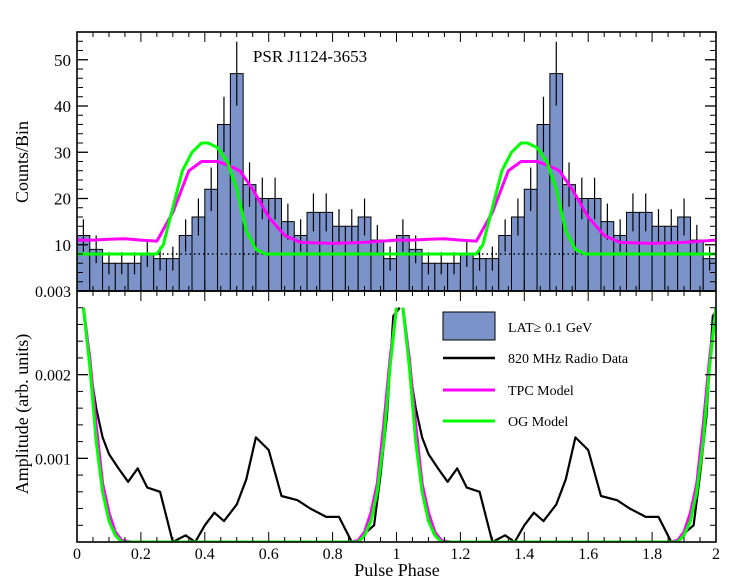 The height and width of the screenshot is (581, 731). Describe the element at coordinates (568, 359) in the screenshot. I see `legend-label-radio: 820 MHz Radio Data` at that location.